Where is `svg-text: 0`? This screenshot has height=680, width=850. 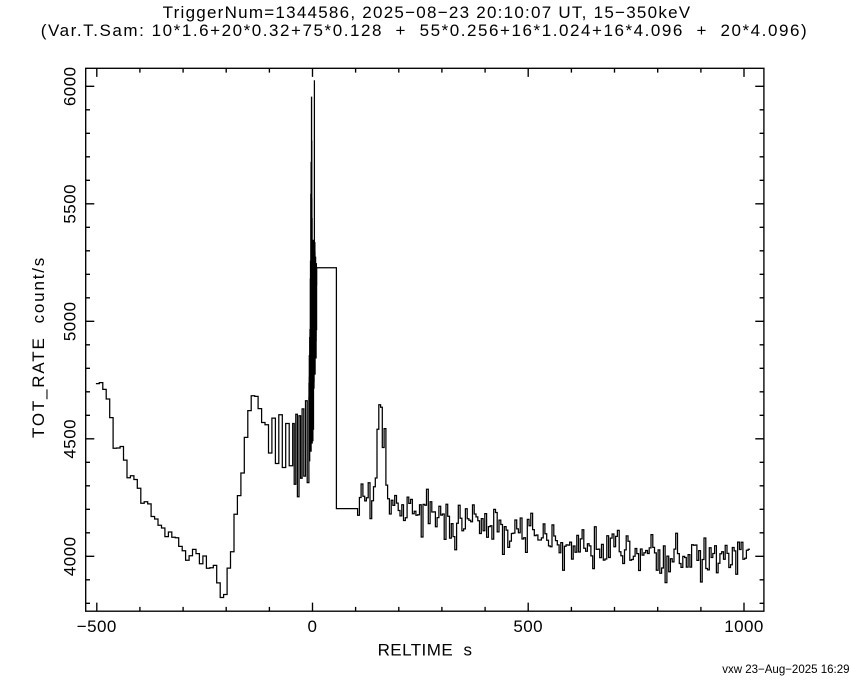 svg-text: 0 is located at coordinates (313, 626).